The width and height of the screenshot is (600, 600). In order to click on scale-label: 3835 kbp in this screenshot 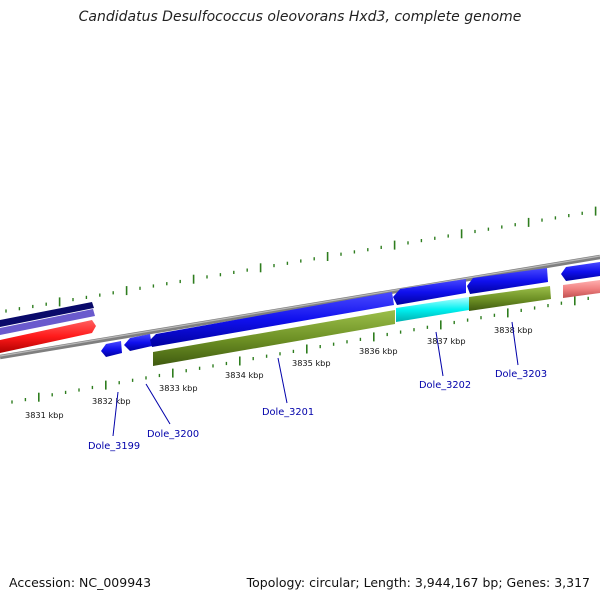, I will do `click(311, 363)`.